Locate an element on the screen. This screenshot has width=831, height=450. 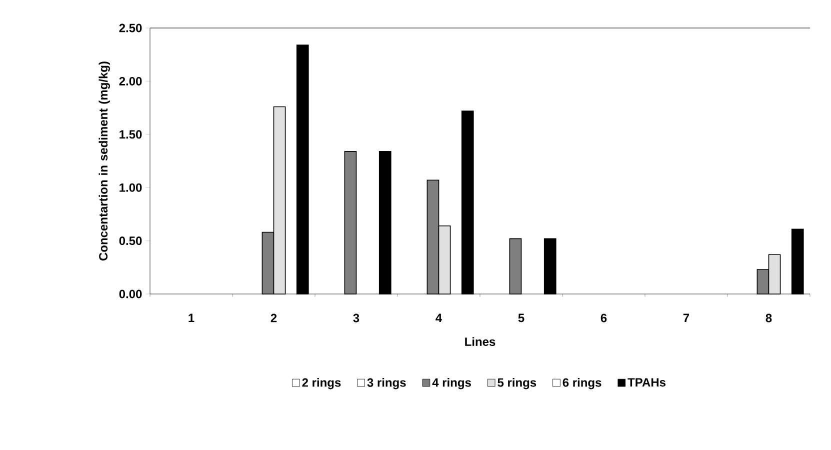
legend-label: 2 rings is located at coordinates (321, 384).